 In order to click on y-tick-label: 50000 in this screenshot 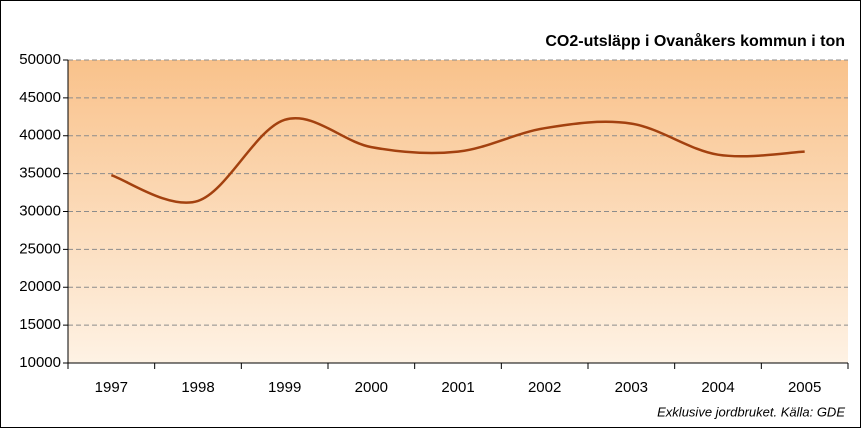, I will do `click(40, 59)`.